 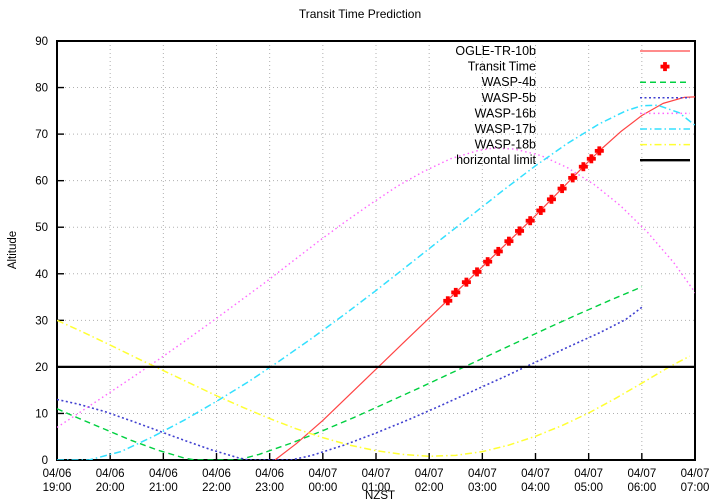 I want to click on y-tick-label: 90, so click(x=41, y=42).